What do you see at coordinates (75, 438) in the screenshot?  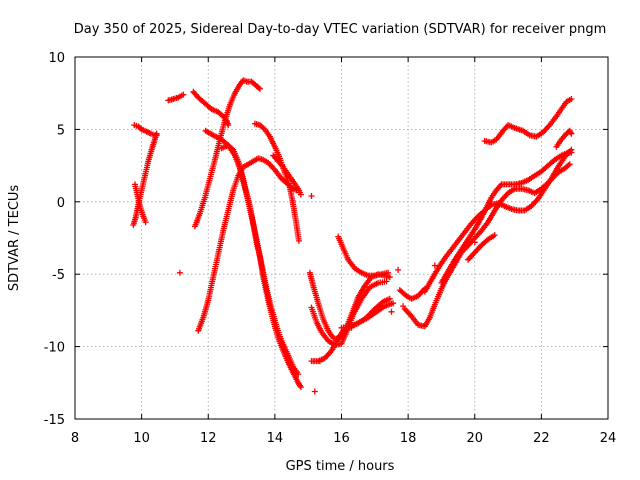 I see `x-tick-label: 8` at bounding box center [75, 438].